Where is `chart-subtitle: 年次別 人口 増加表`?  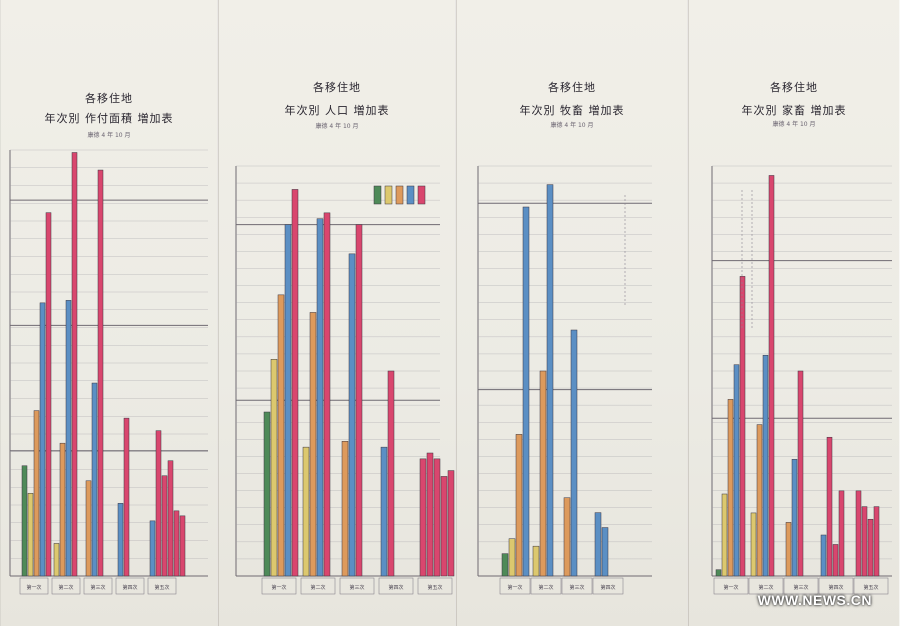
chart-subtitle: 年次別 人口 増加表 is located at coordinates (337, 110).